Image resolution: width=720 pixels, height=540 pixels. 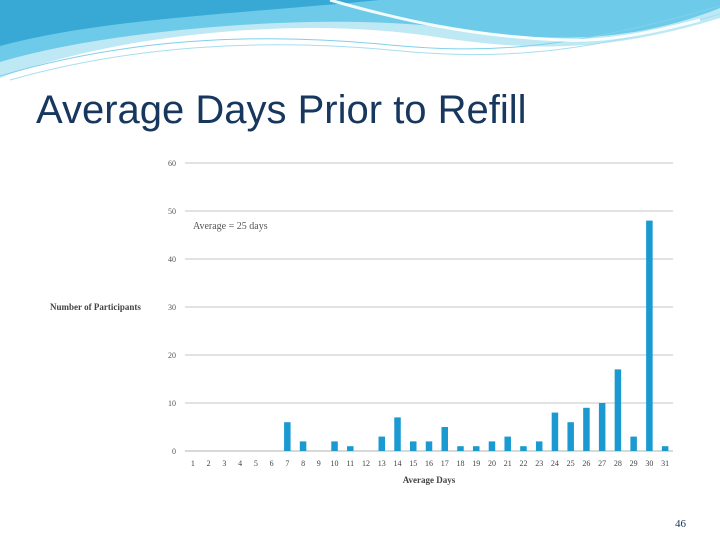 I want to click on x-tick-label: 6, so click(x=272, y=463).